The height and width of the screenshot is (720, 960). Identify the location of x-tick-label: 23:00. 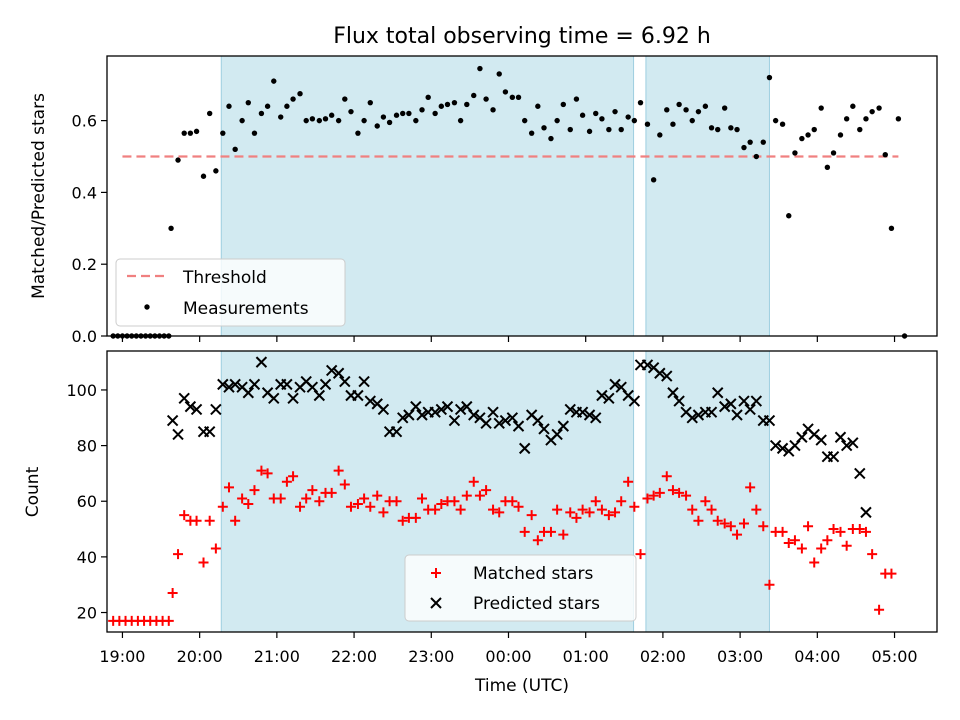
(431, 656).